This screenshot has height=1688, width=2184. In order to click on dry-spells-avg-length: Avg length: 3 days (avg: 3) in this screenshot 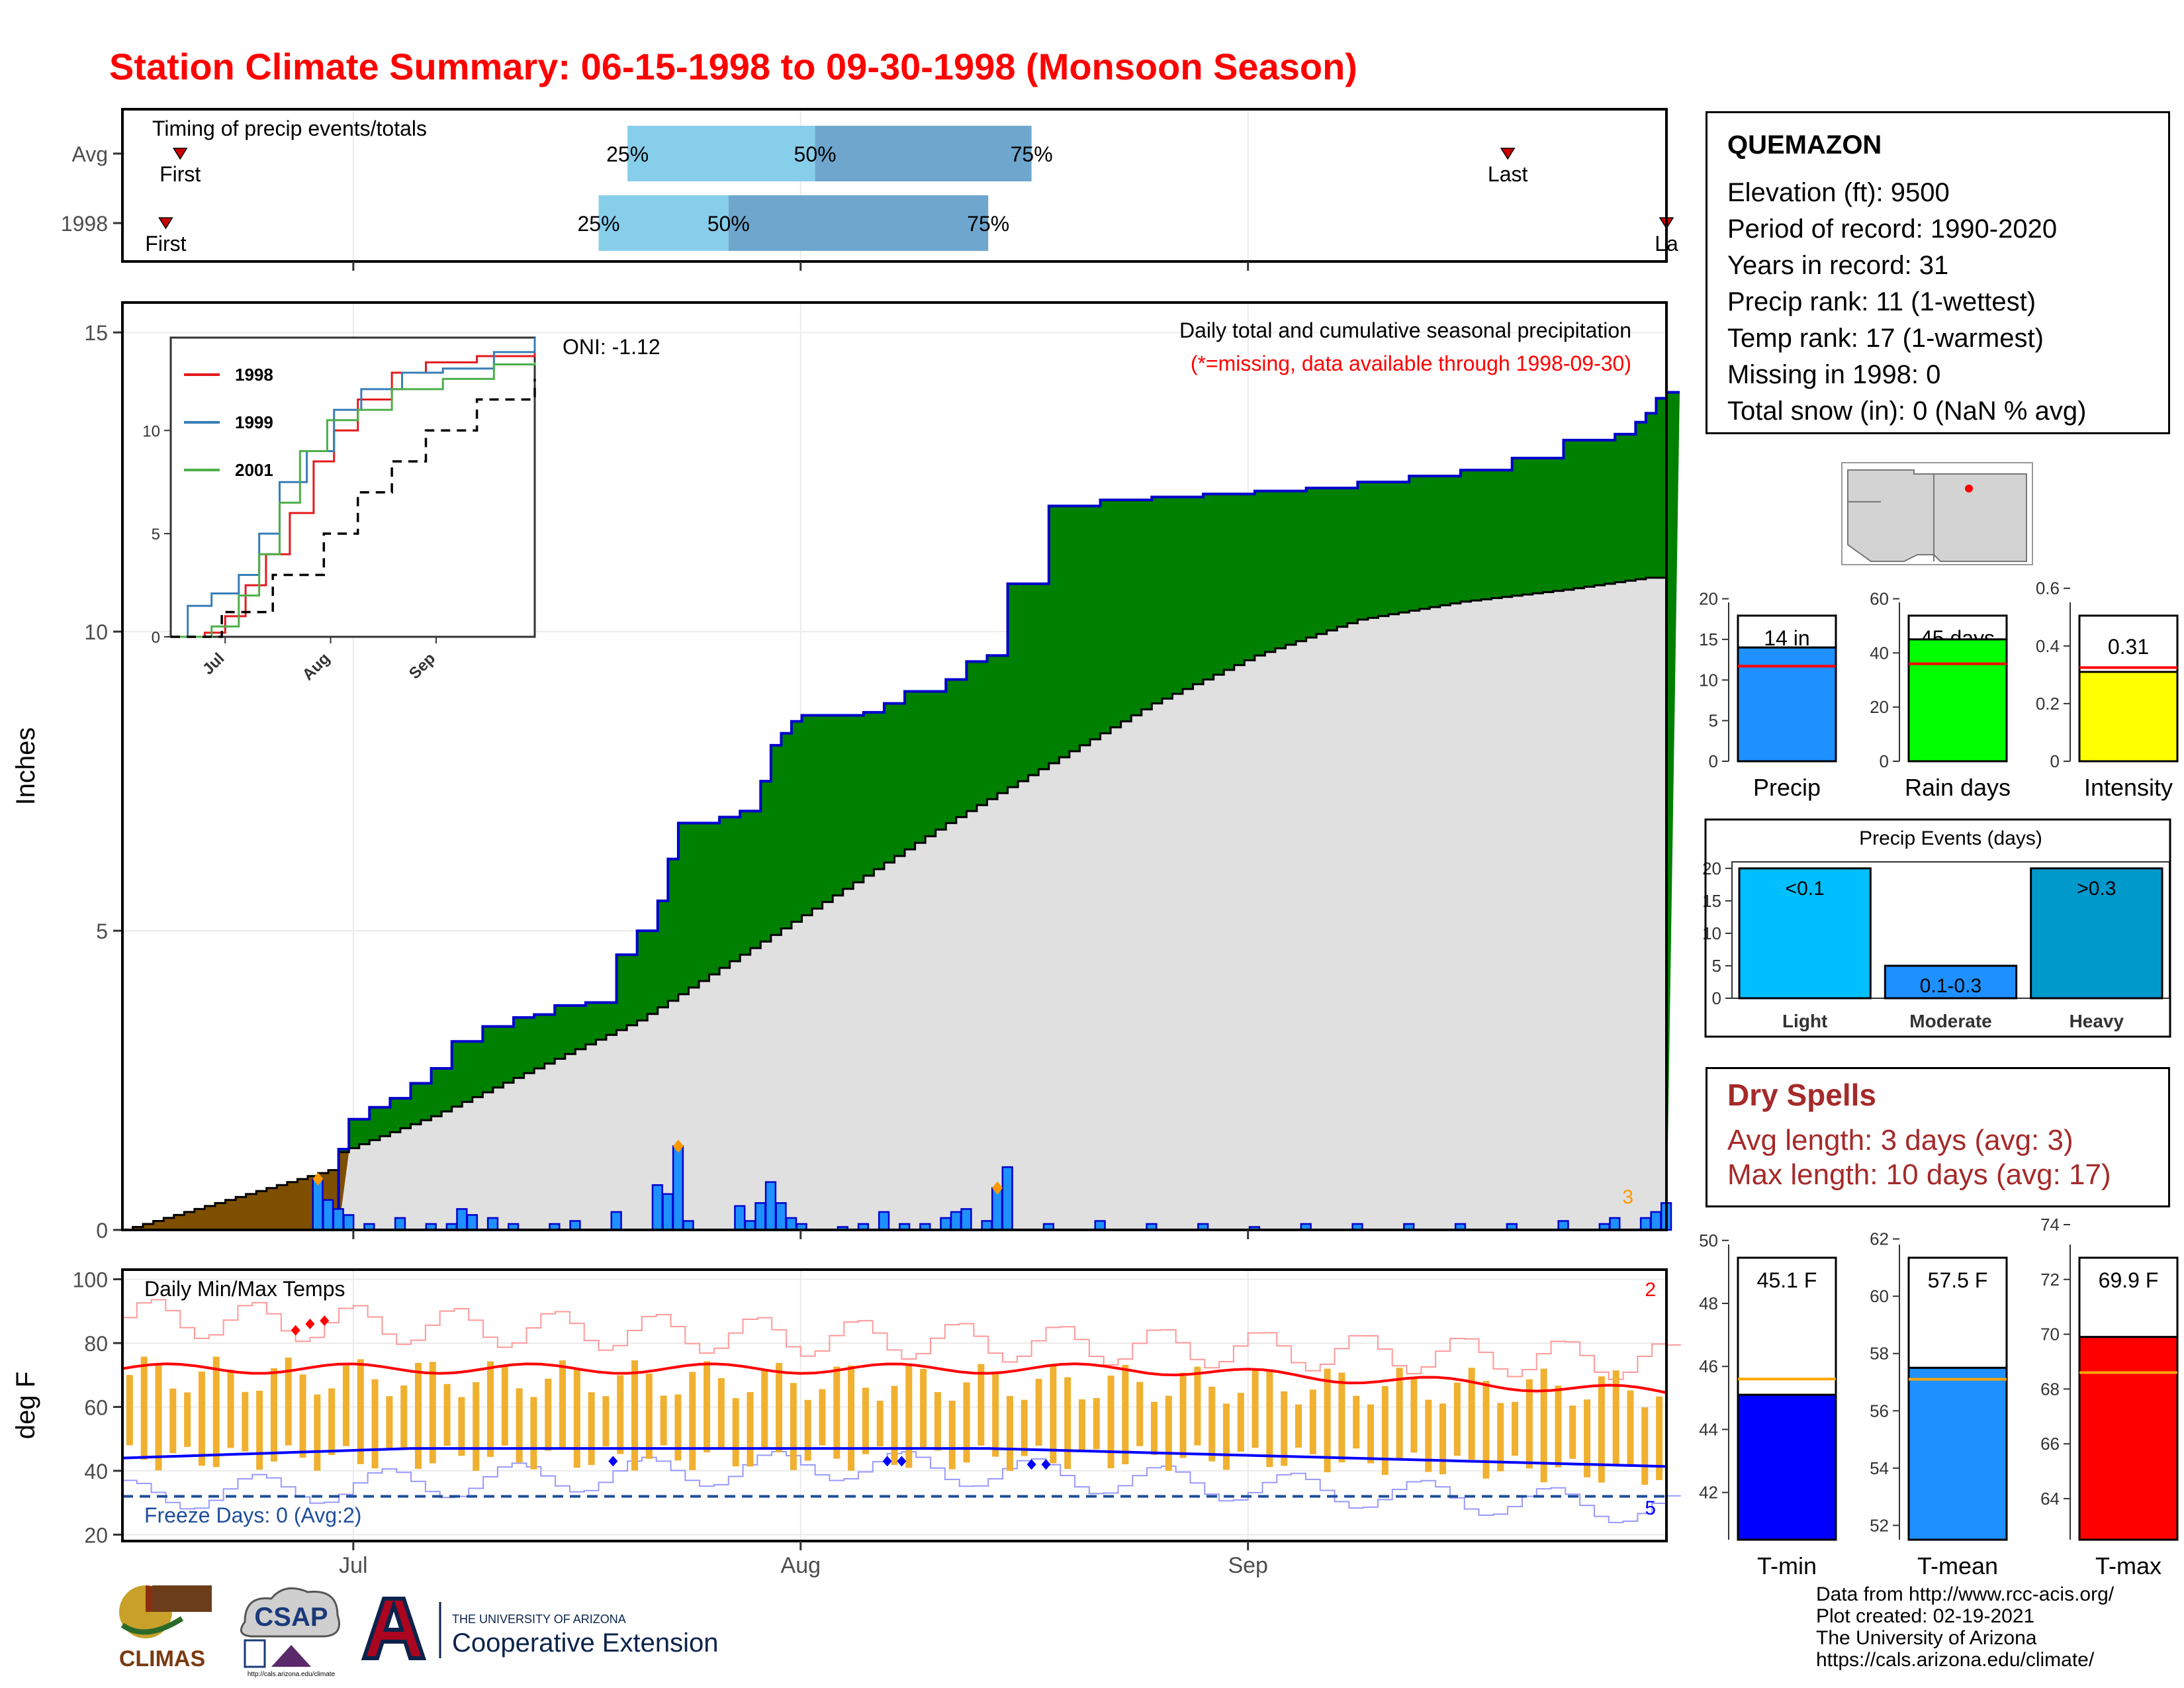, I will do `click(1900, 1140)`.